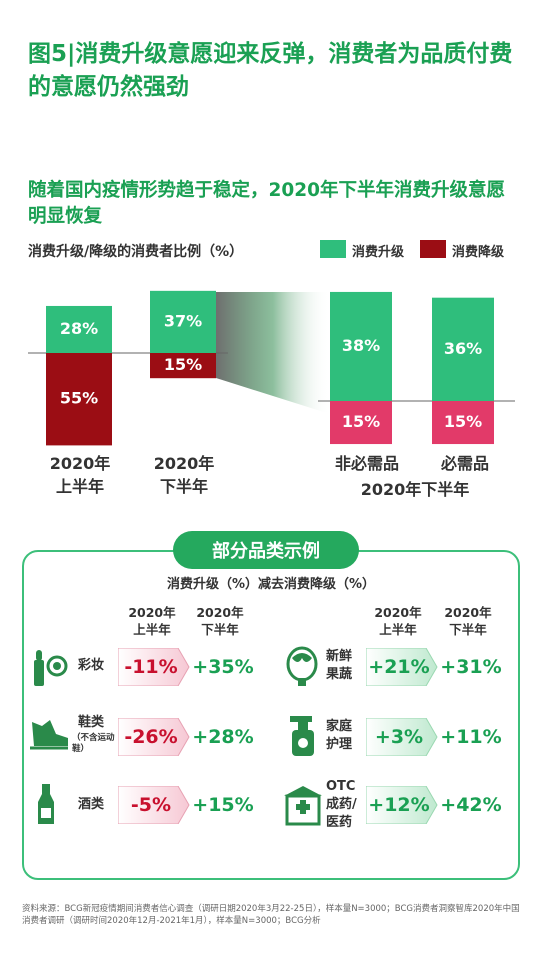 The width and height of the screenshot is (540, 960). I want to click on zoom-connector, so click(273, 353).